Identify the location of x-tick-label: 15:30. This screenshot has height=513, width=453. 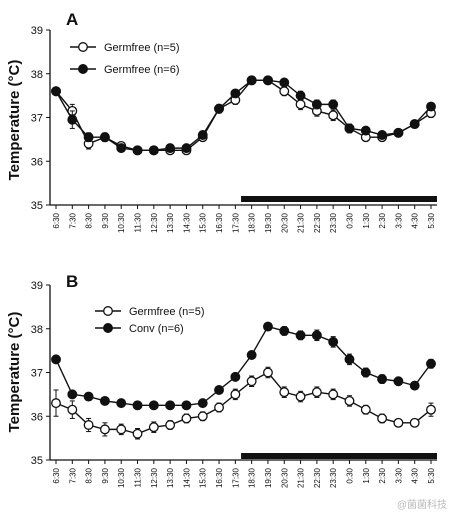
(203, 222).